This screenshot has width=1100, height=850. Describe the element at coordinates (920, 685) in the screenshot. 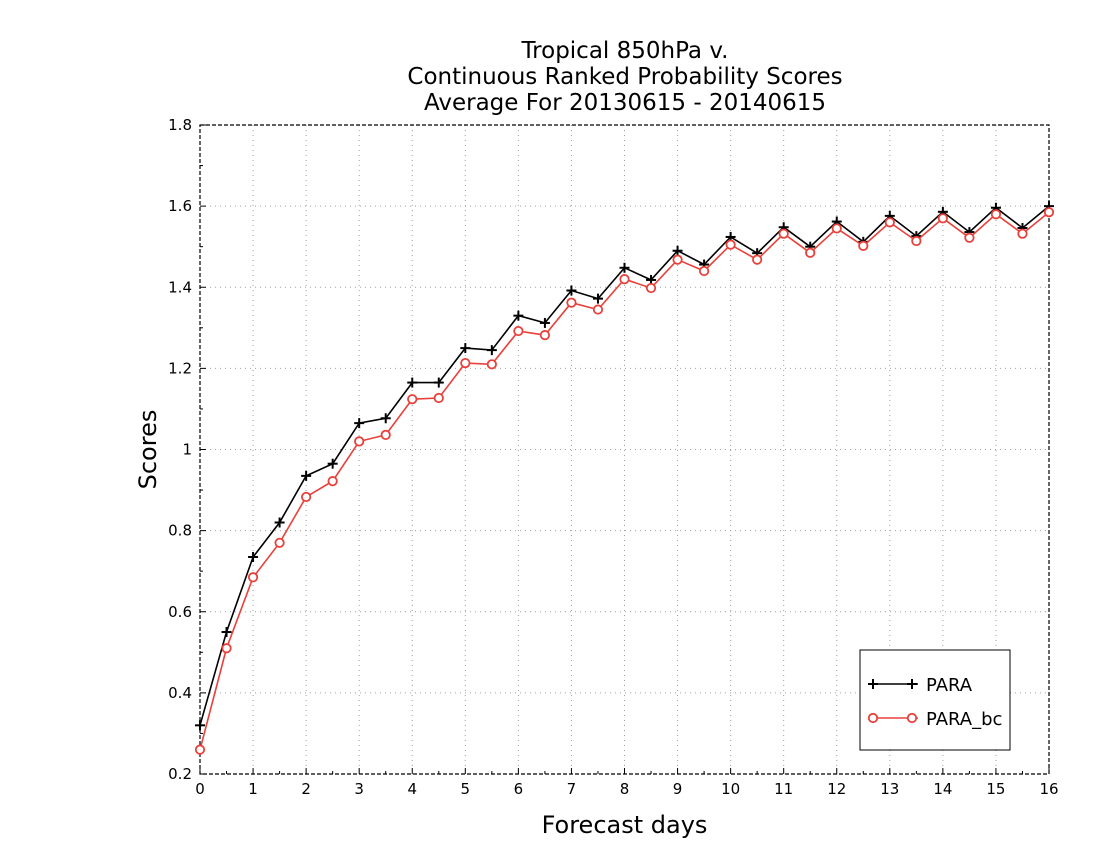

I see `legend-item-para: PARA` at that location.